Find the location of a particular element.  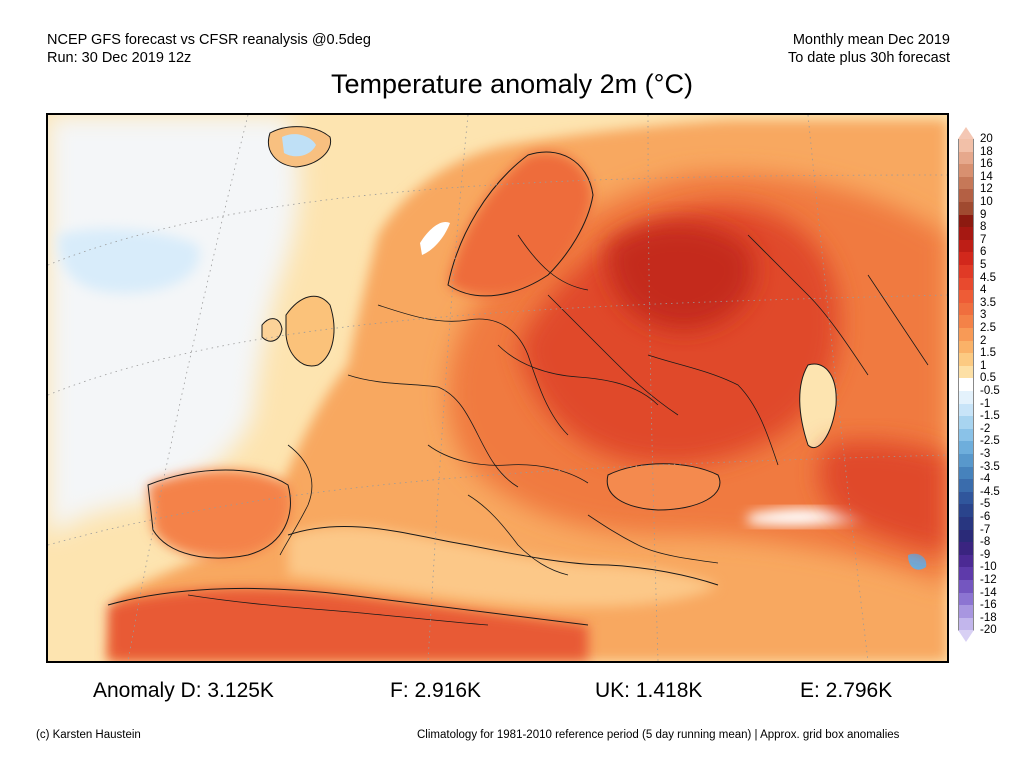

middle-east-hot is located at coordinates (883, 497).